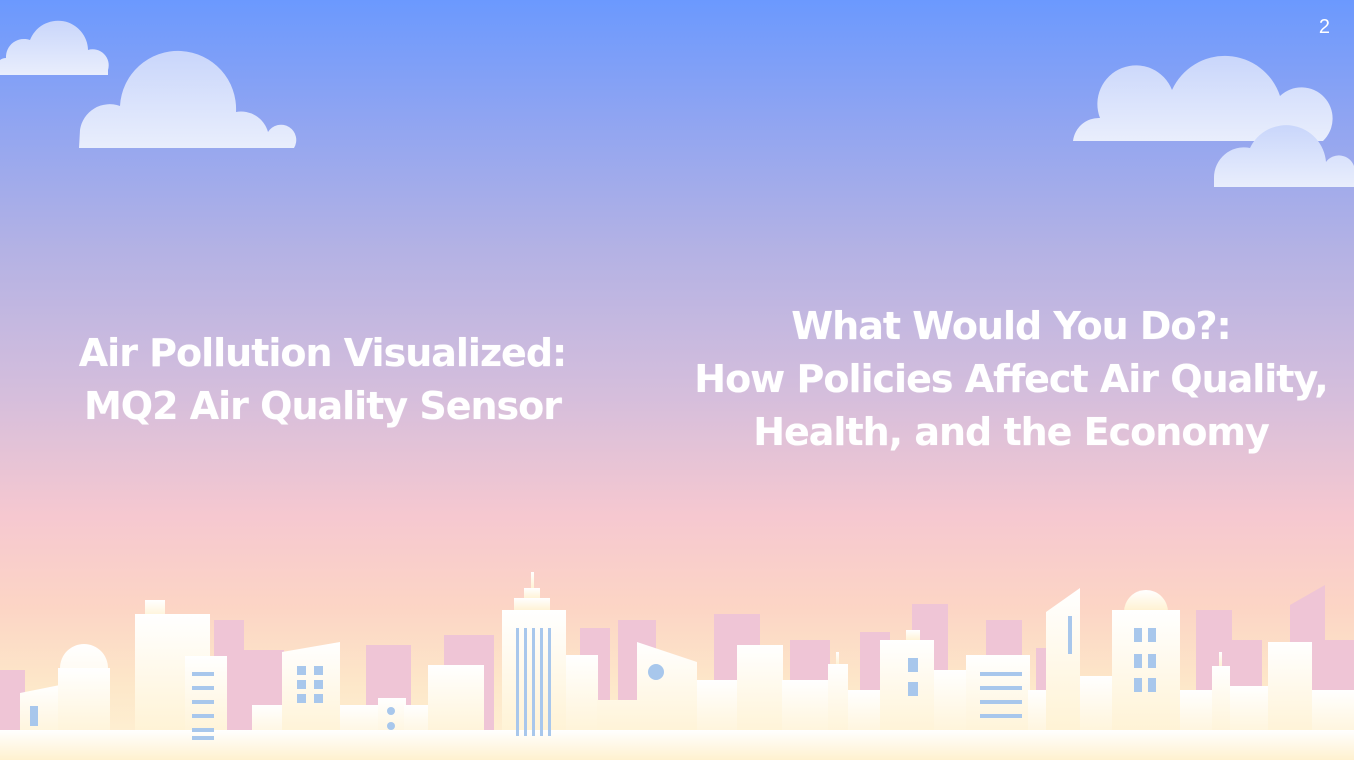 This screenshot has width=1354, height=760. Describe the element at coordinates (1011, 432) in the screenshot. I see `right-title-line: Health, and the Economy` at that location.